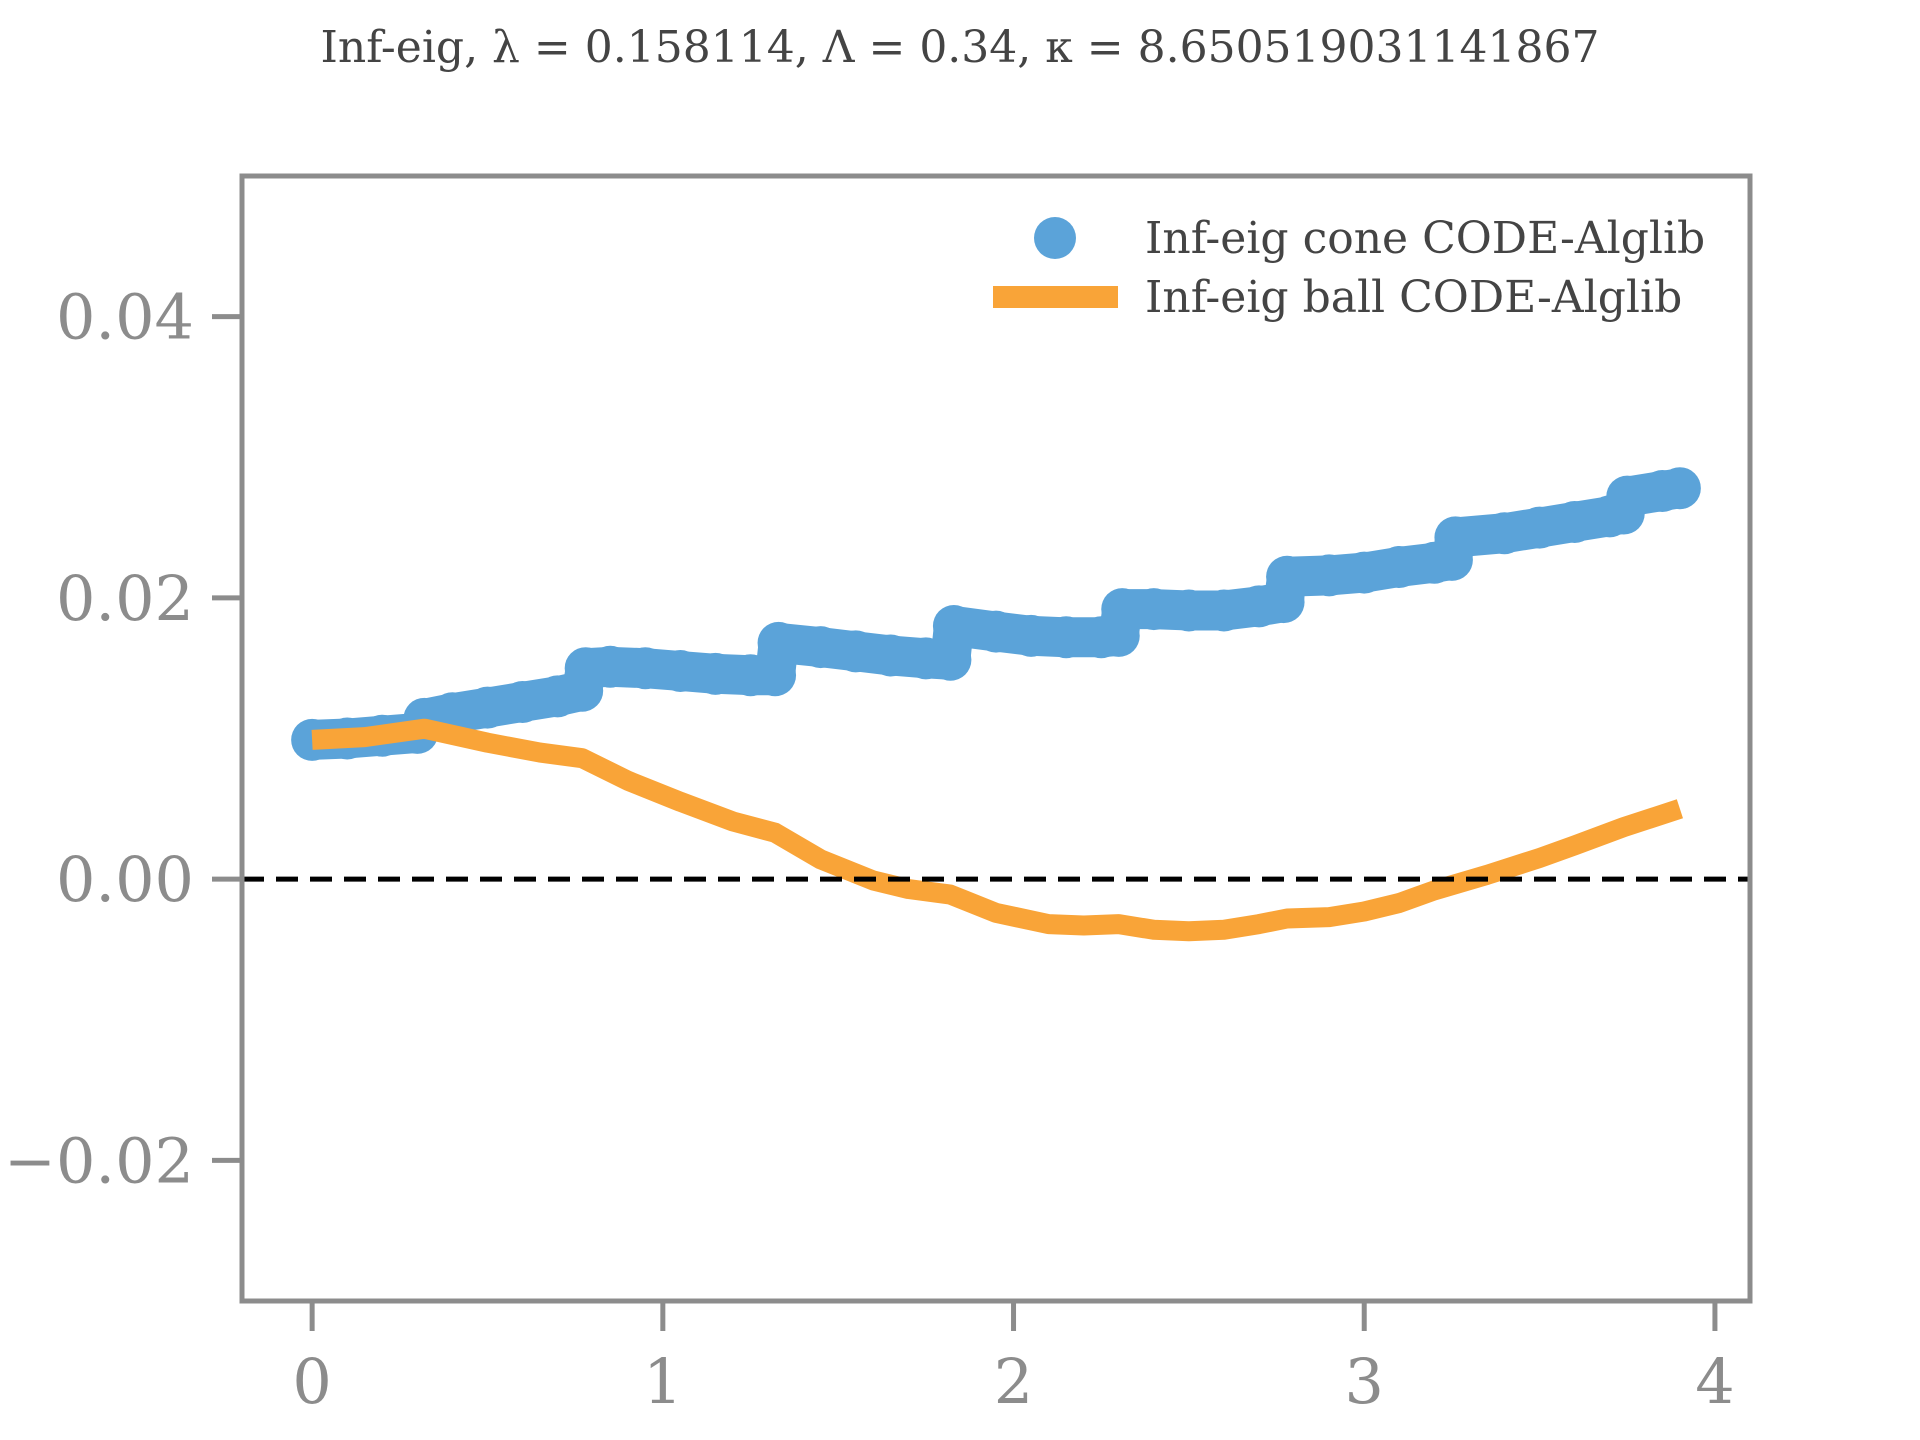 The width and height of the screenshot is (1920, 1440). Describe the element at coordinates (662, 1381) in the screenshot. I see `x-tick-label: 1` at that location.